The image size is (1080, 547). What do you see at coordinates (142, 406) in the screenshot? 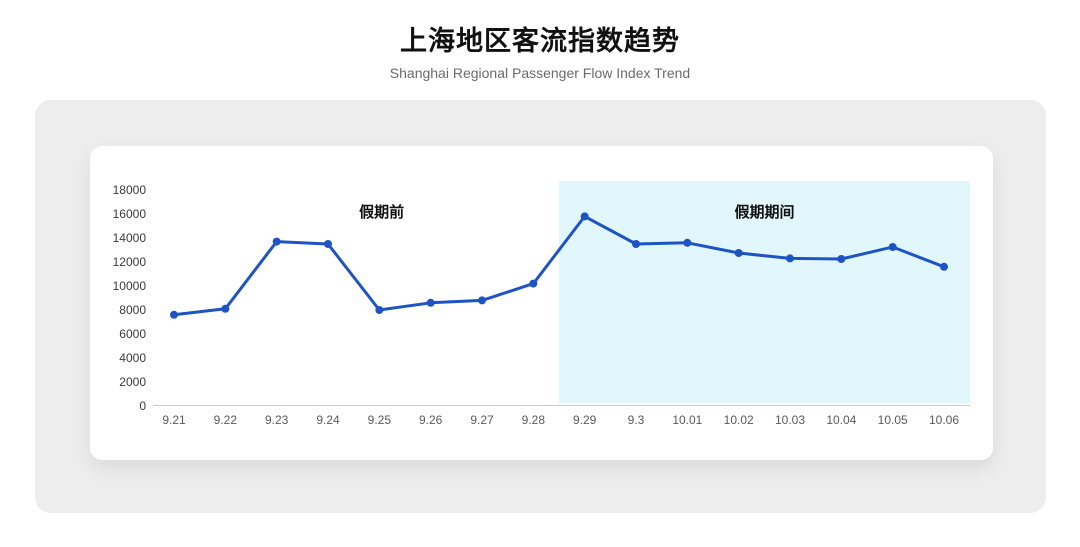
I see `y-tick-label: 0` at bounding box center [142, 406].